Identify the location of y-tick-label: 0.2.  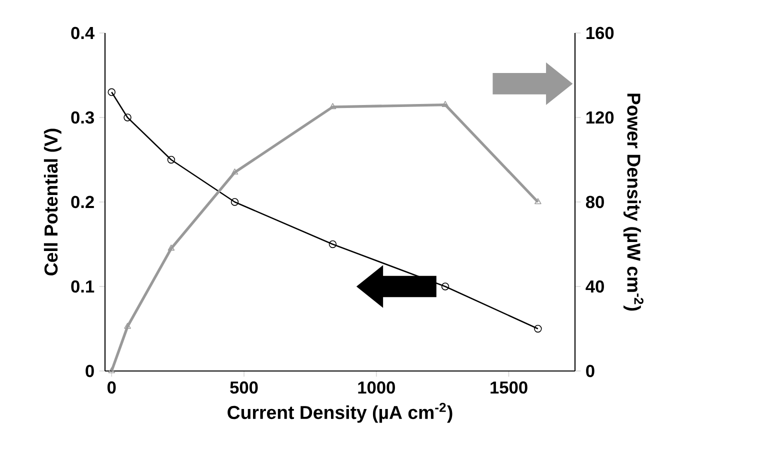
(82, 202).